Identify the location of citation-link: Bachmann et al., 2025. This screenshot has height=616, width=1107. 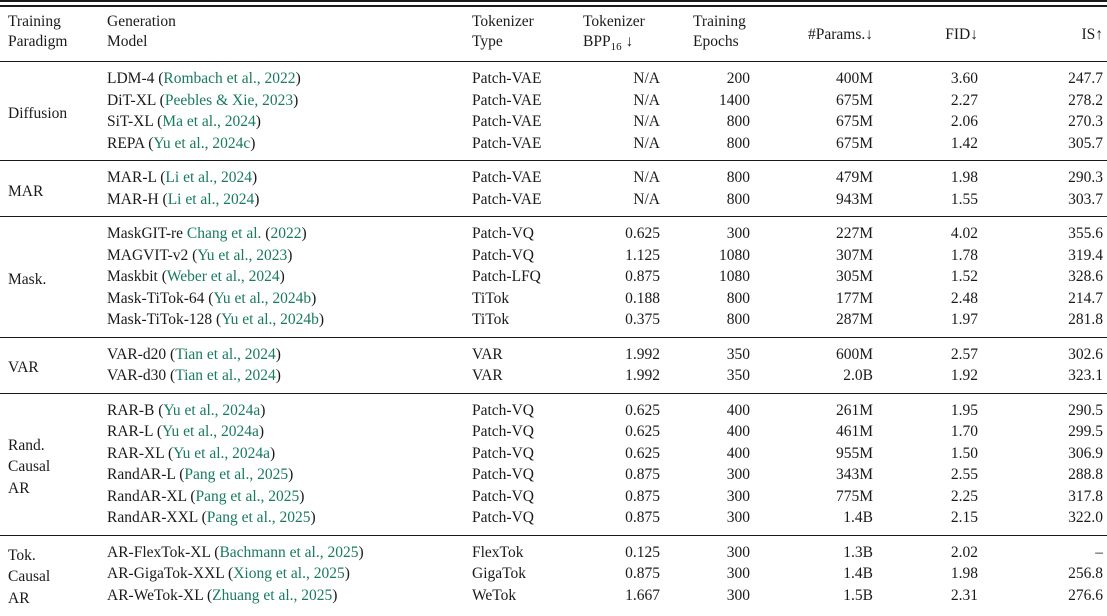
(289, 552).